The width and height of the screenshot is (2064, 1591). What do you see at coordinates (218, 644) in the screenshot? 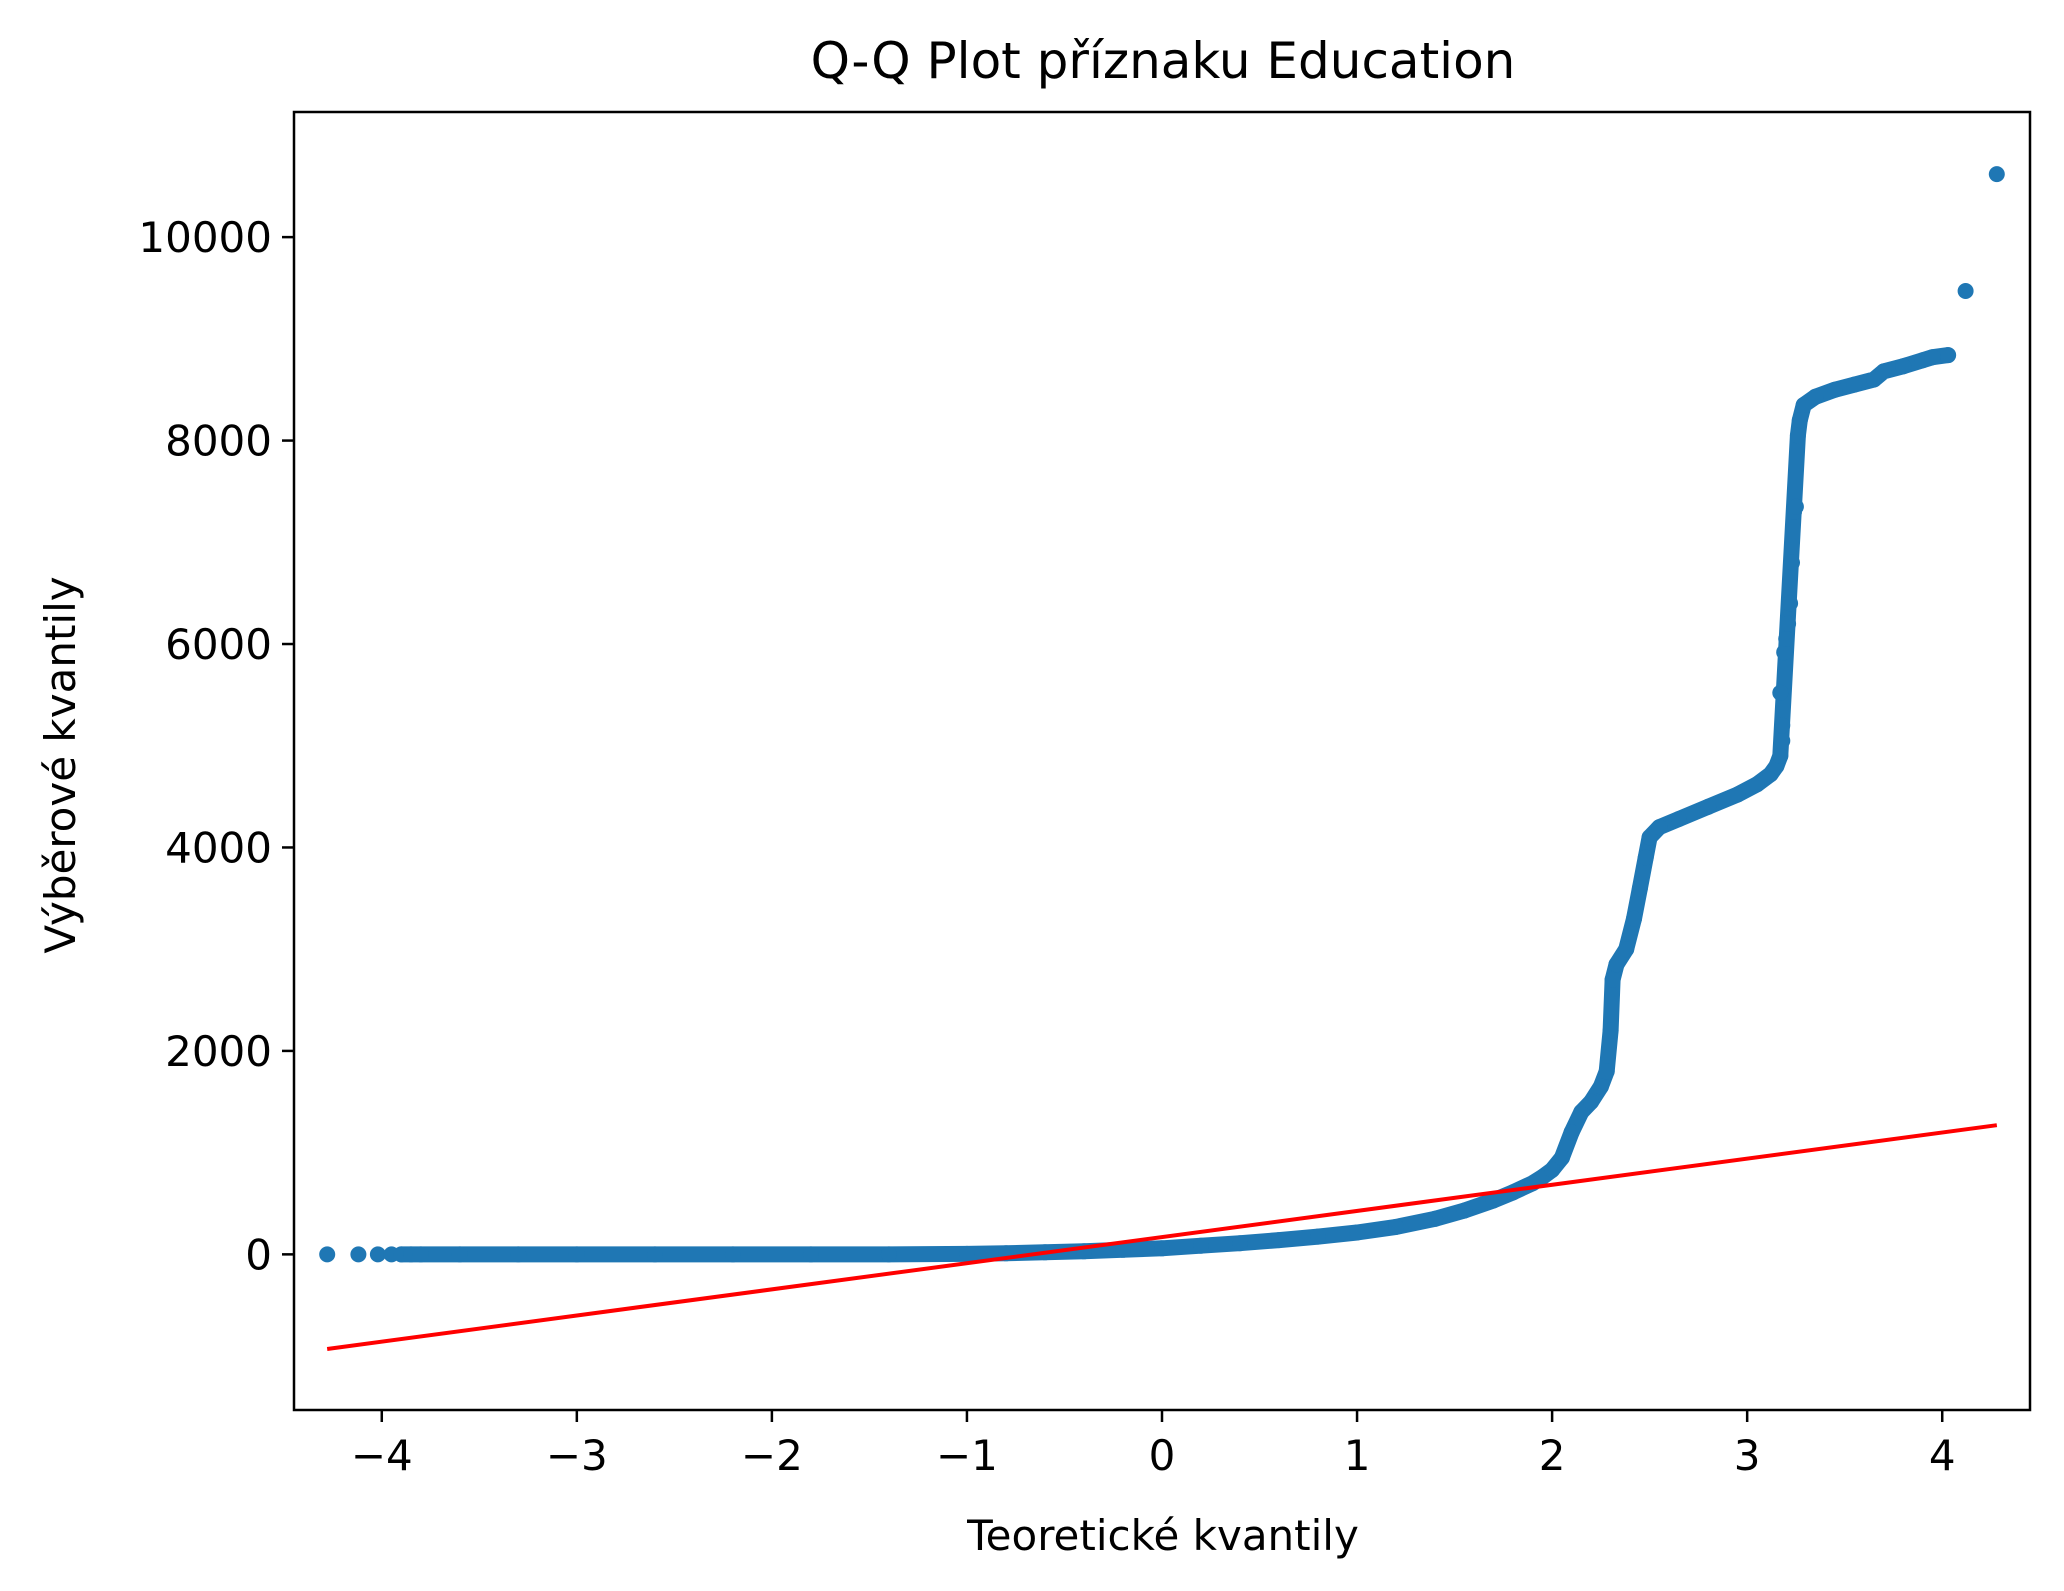
I see `y-tick-label: 6000` at bounding box center [218, 644].